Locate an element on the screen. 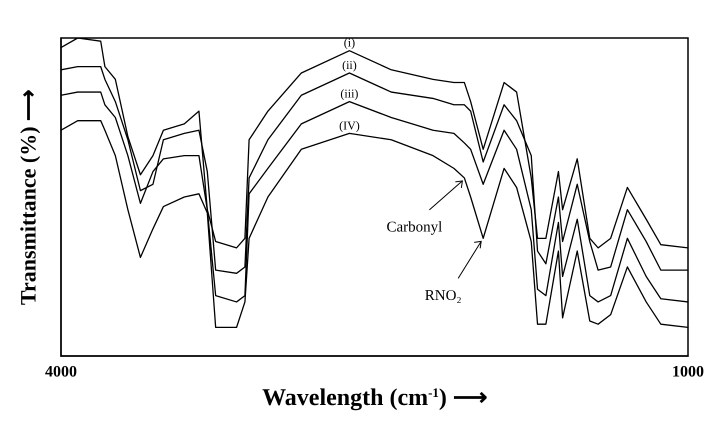  series-label: (IV) is located at coordinates (349, 125).